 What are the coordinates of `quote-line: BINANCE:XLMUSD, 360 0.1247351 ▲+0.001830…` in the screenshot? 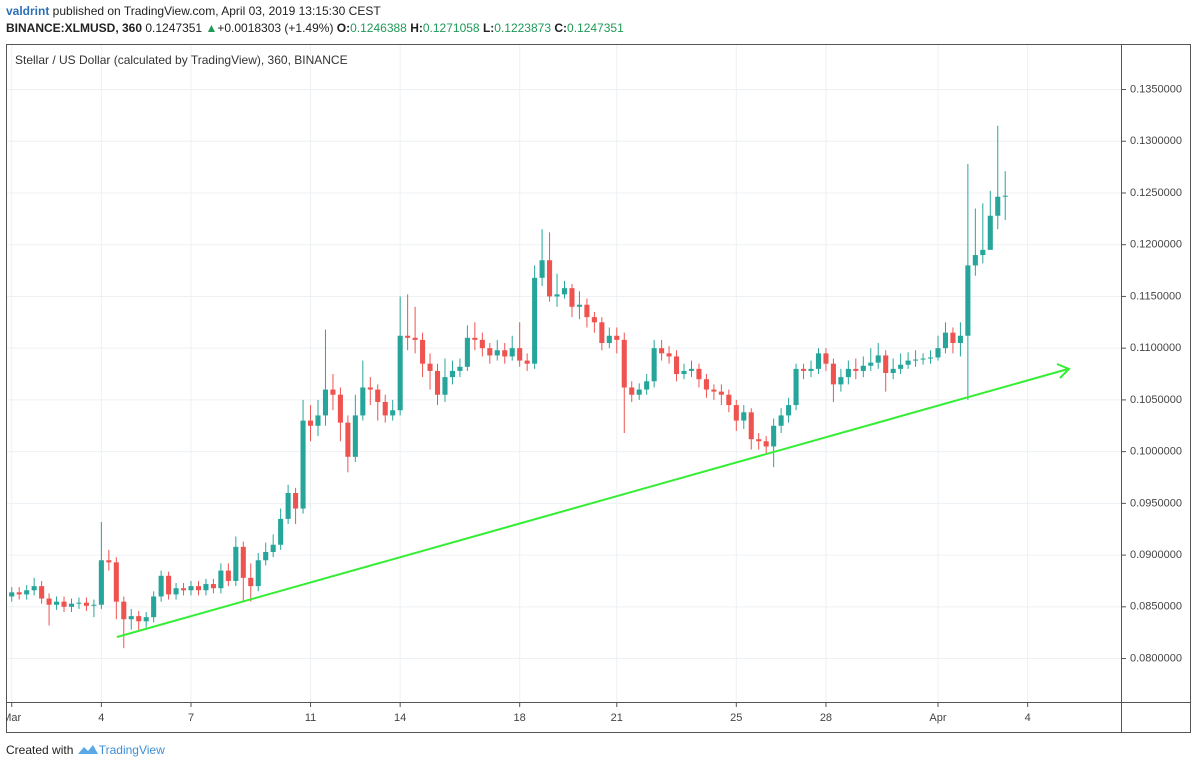 It's located at (315, 28).